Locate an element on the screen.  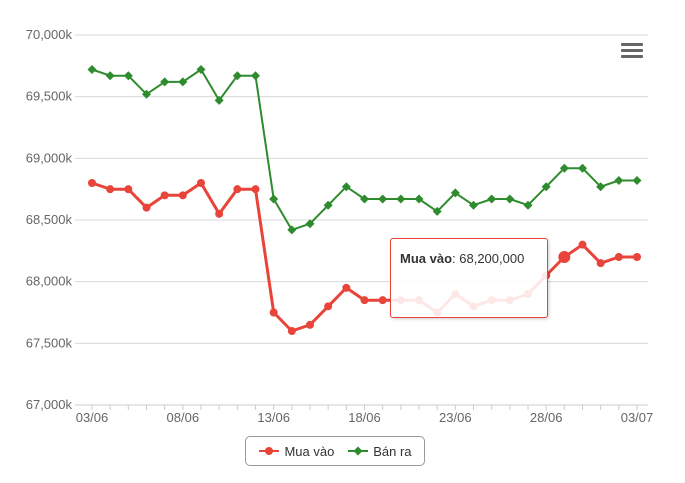
y-tick-label: 67,000k is located at coordinates (49, 404).